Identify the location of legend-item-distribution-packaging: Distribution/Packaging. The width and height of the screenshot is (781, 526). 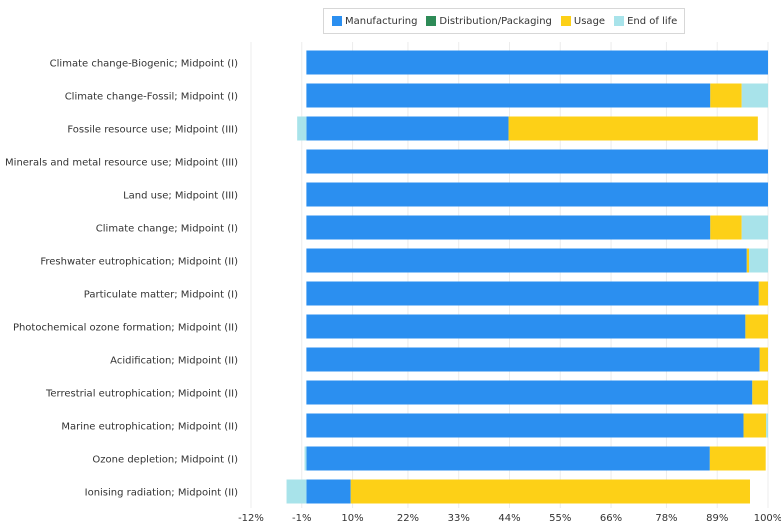
(489, 21).